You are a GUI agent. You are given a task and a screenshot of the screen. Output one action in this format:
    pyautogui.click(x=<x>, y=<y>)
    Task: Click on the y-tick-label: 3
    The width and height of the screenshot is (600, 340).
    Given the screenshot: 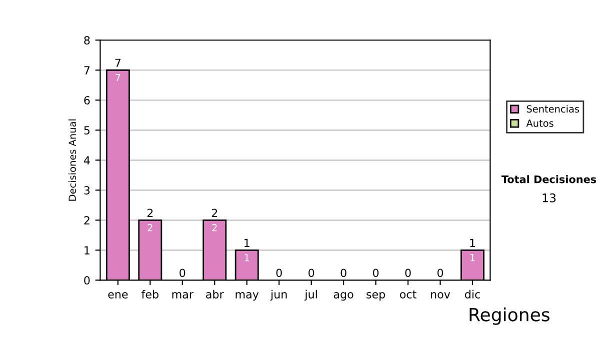 What is the action you would take?
    pyautogui.click(x=87, y=190)
    